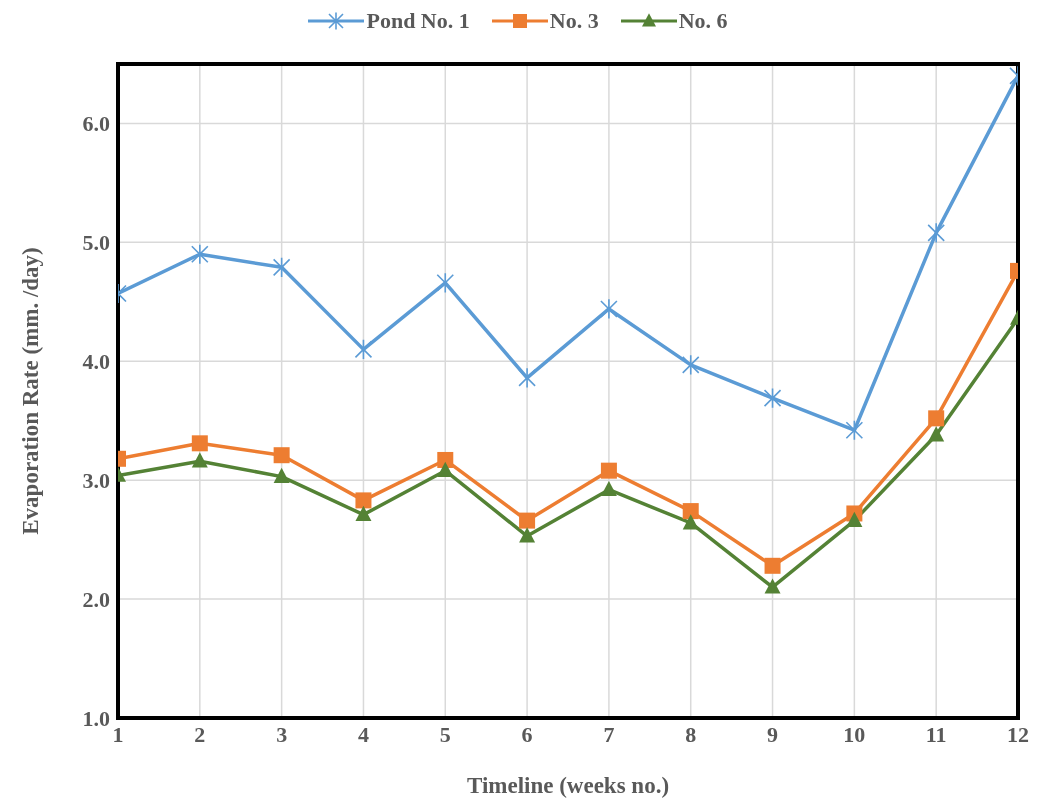 The width and height of the screenshot is (1040, 807). What do you see at coordinates (936, 734) in the screenshot?
I see `x-tick-label: 11` at bounding box center [936, 734].